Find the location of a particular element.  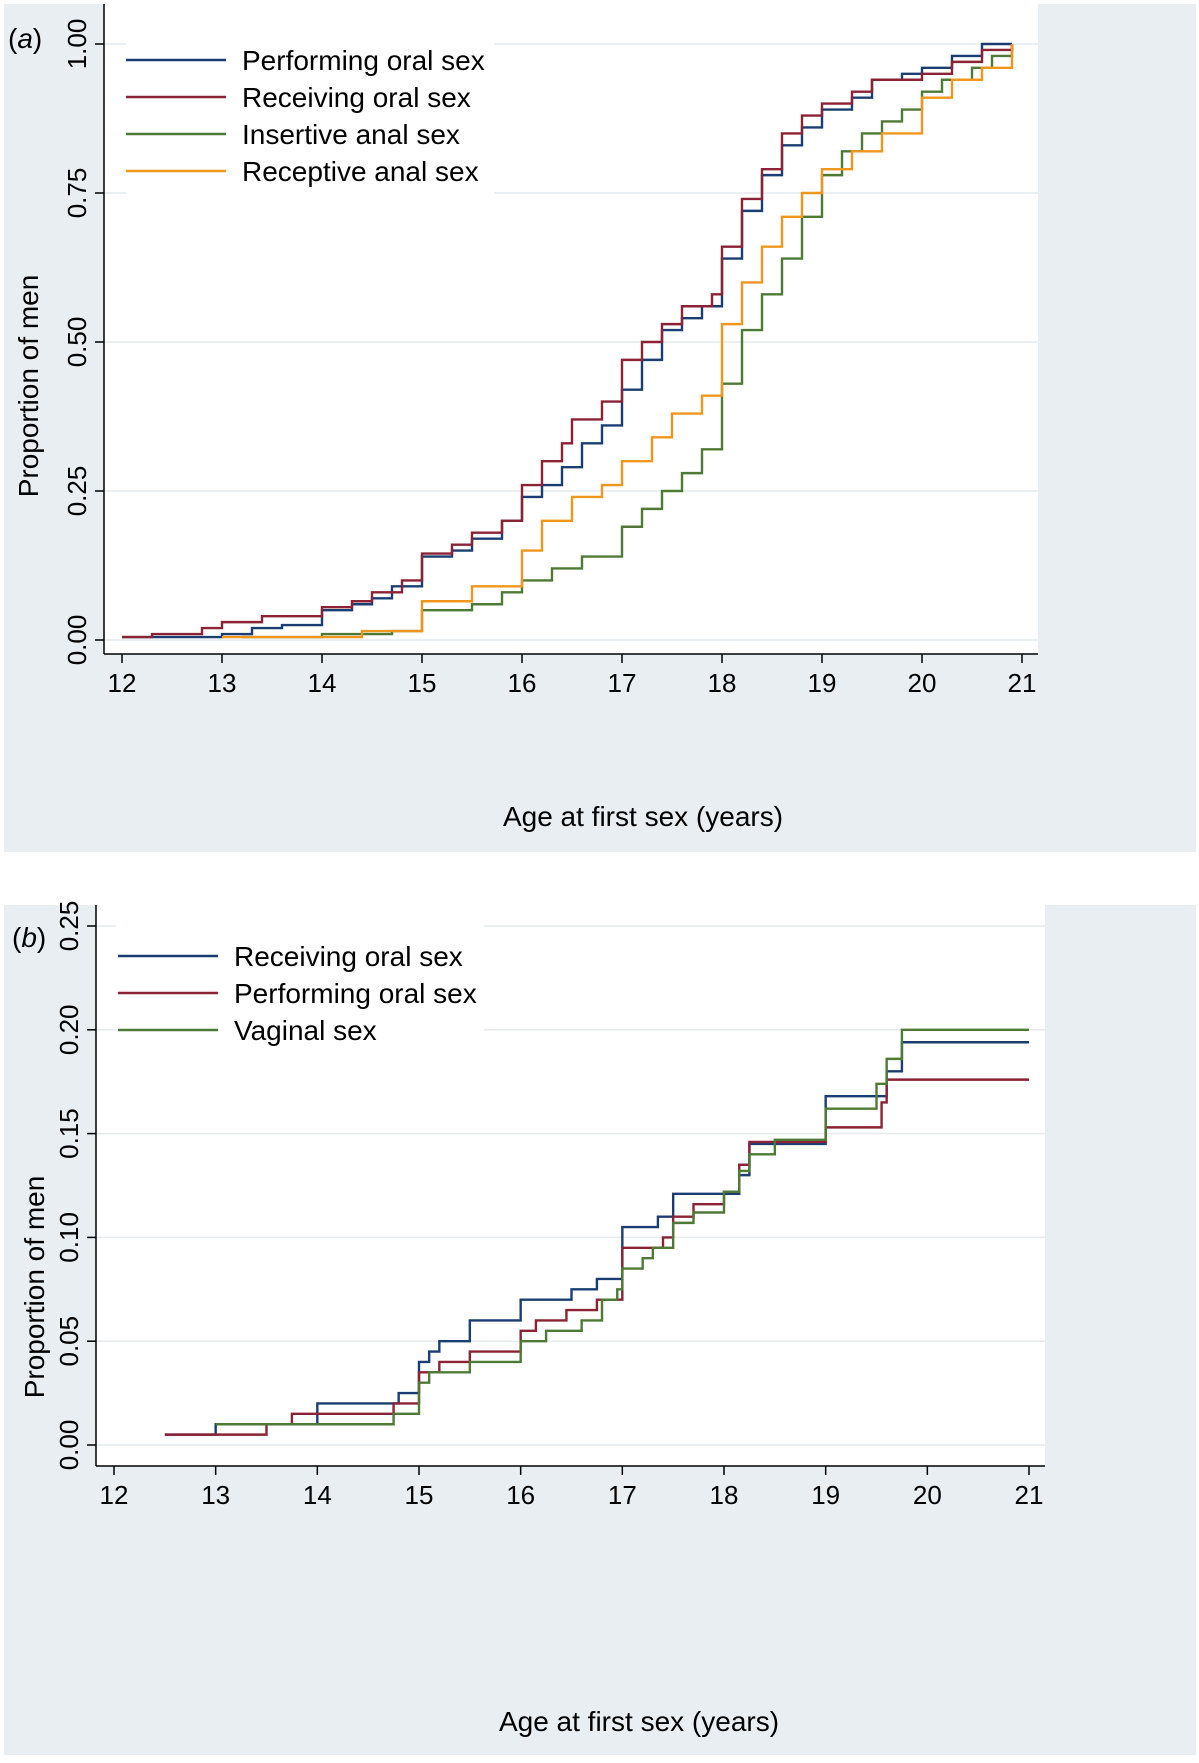

y-tick-label: 0.05 is located at coordinates (69, 1341).